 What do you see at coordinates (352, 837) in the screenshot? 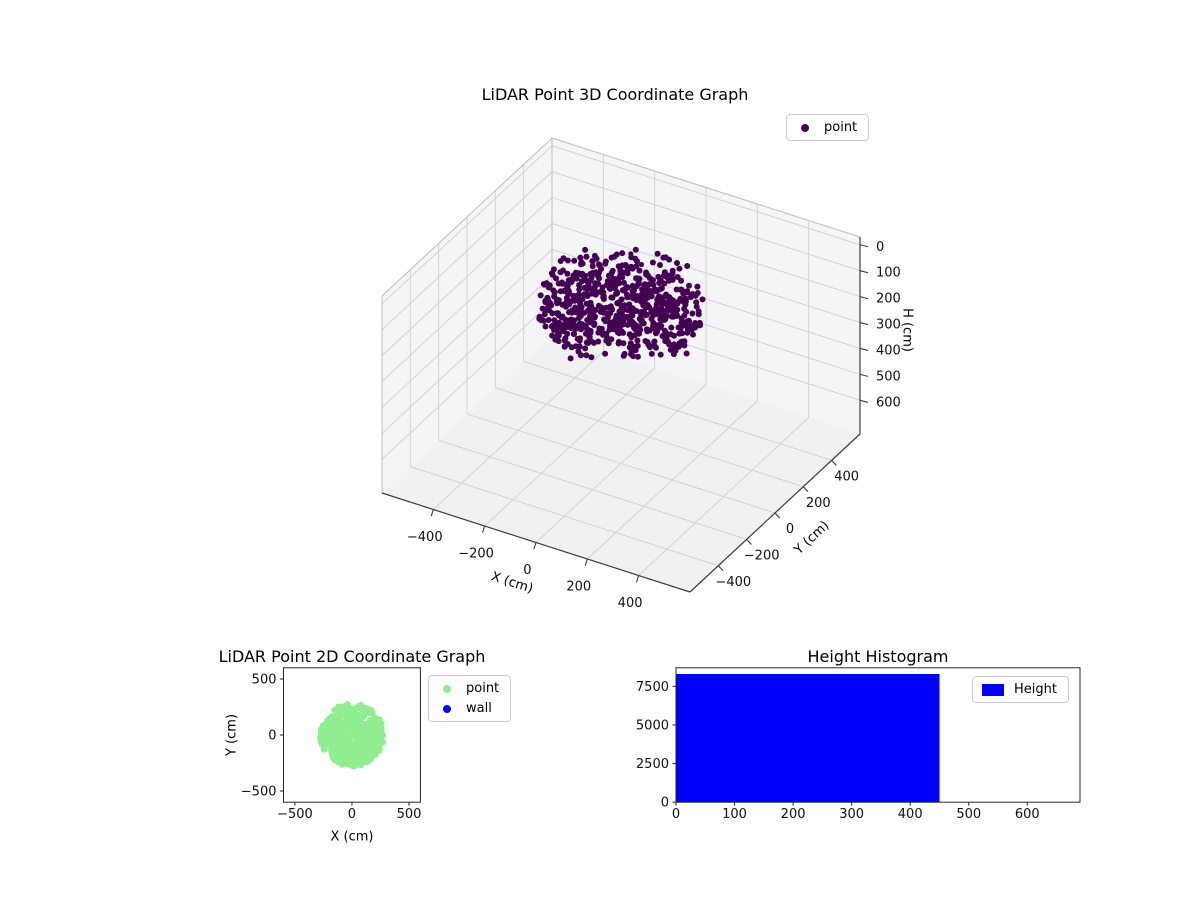
I see `2d-x-axis-label: X (cm)` at bounding box center [352, 837].